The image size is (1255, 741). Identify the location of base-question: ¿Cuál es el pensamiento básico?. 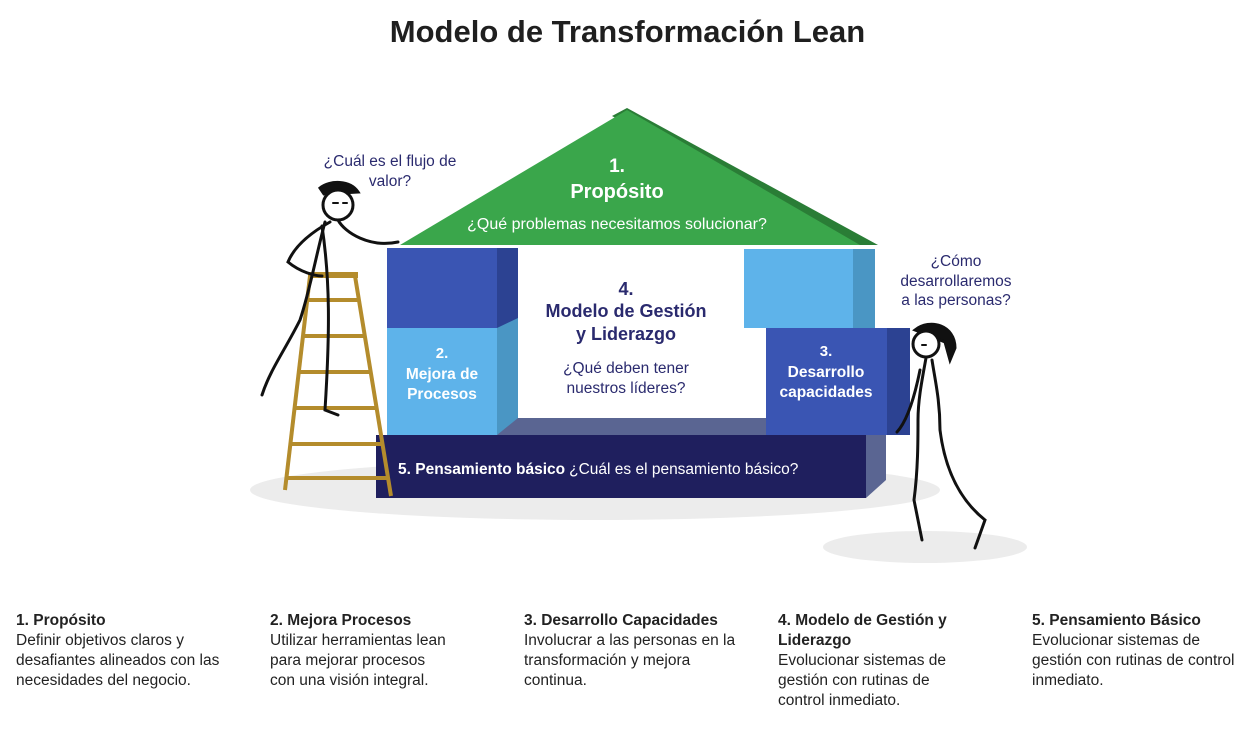
(684, 469).